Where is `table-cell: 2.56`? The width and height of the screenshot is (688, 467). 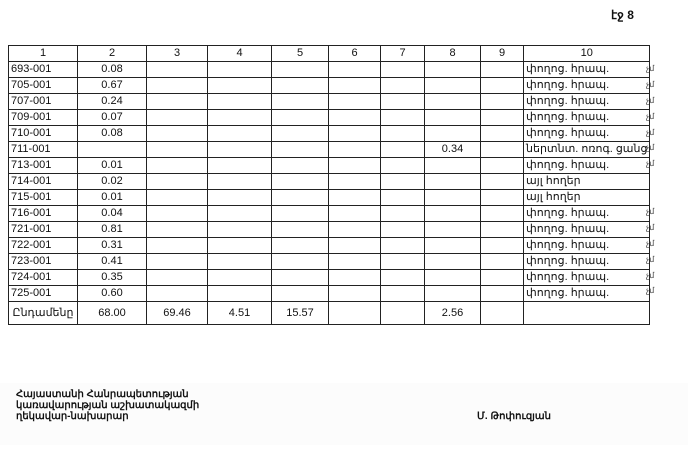
table-cell: 2.56 is located at coordinates (452, 313).